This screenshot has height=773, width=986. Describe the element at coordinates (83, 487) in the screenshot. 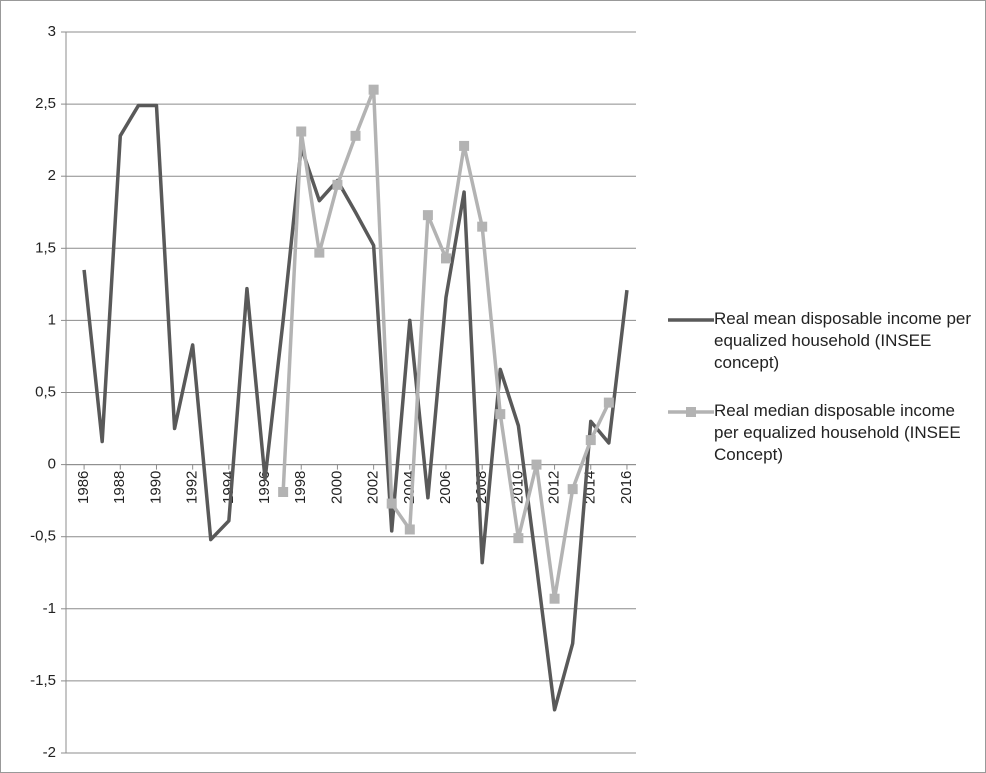

I see `x-tick-label: 1986` at that location.